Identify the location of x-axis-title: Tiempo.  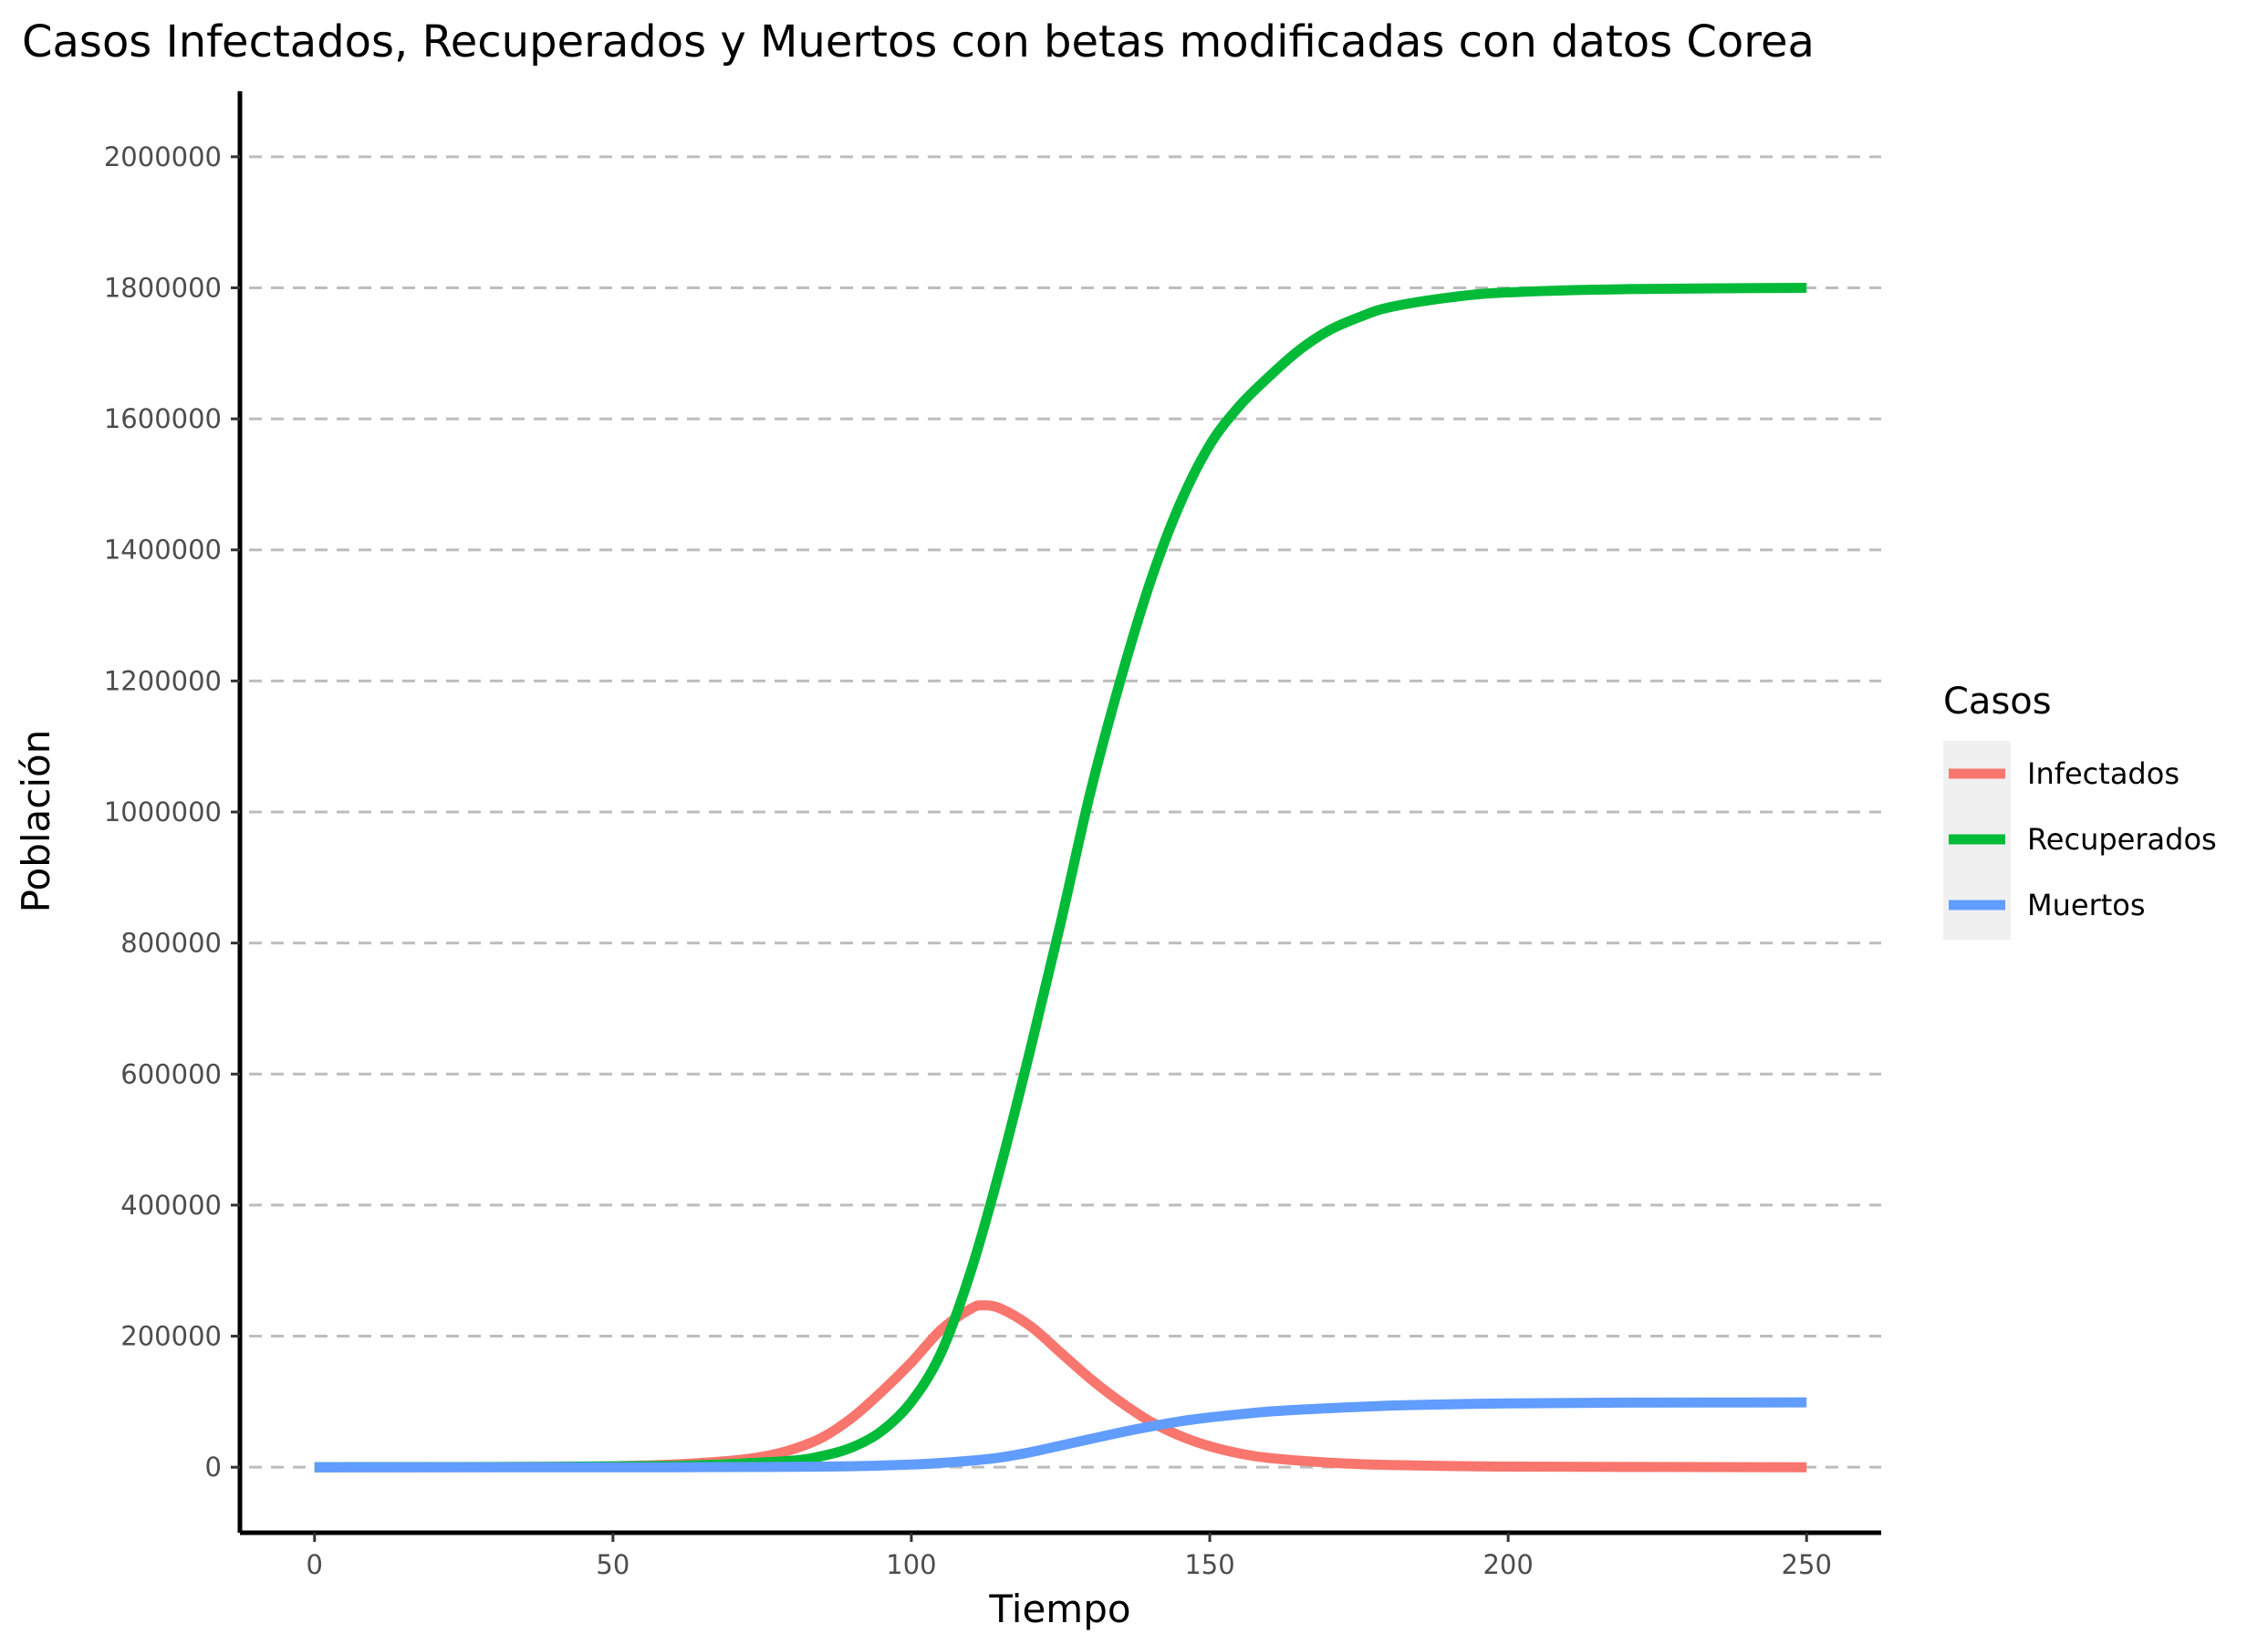
(1059, 1609).